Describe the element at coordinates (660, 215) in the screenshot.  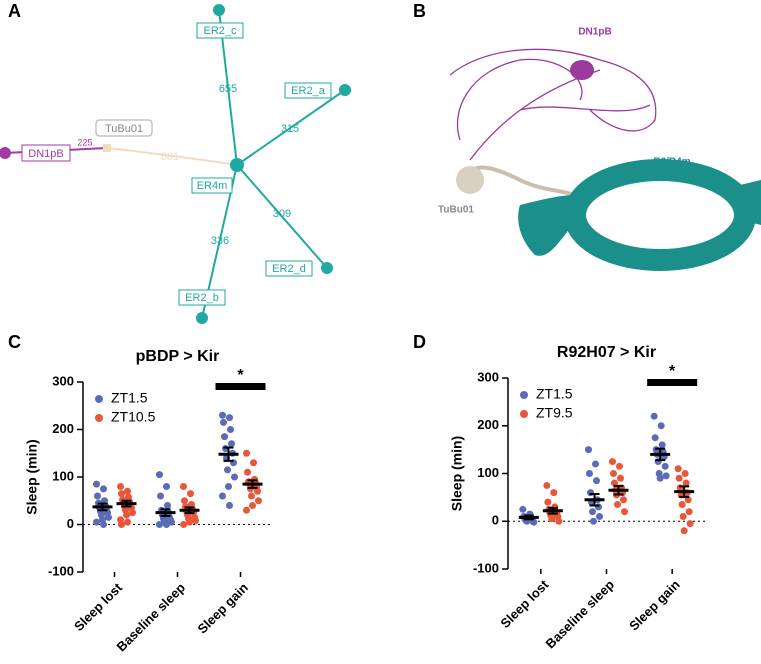
I see `neuron-r2r4m` at that location.